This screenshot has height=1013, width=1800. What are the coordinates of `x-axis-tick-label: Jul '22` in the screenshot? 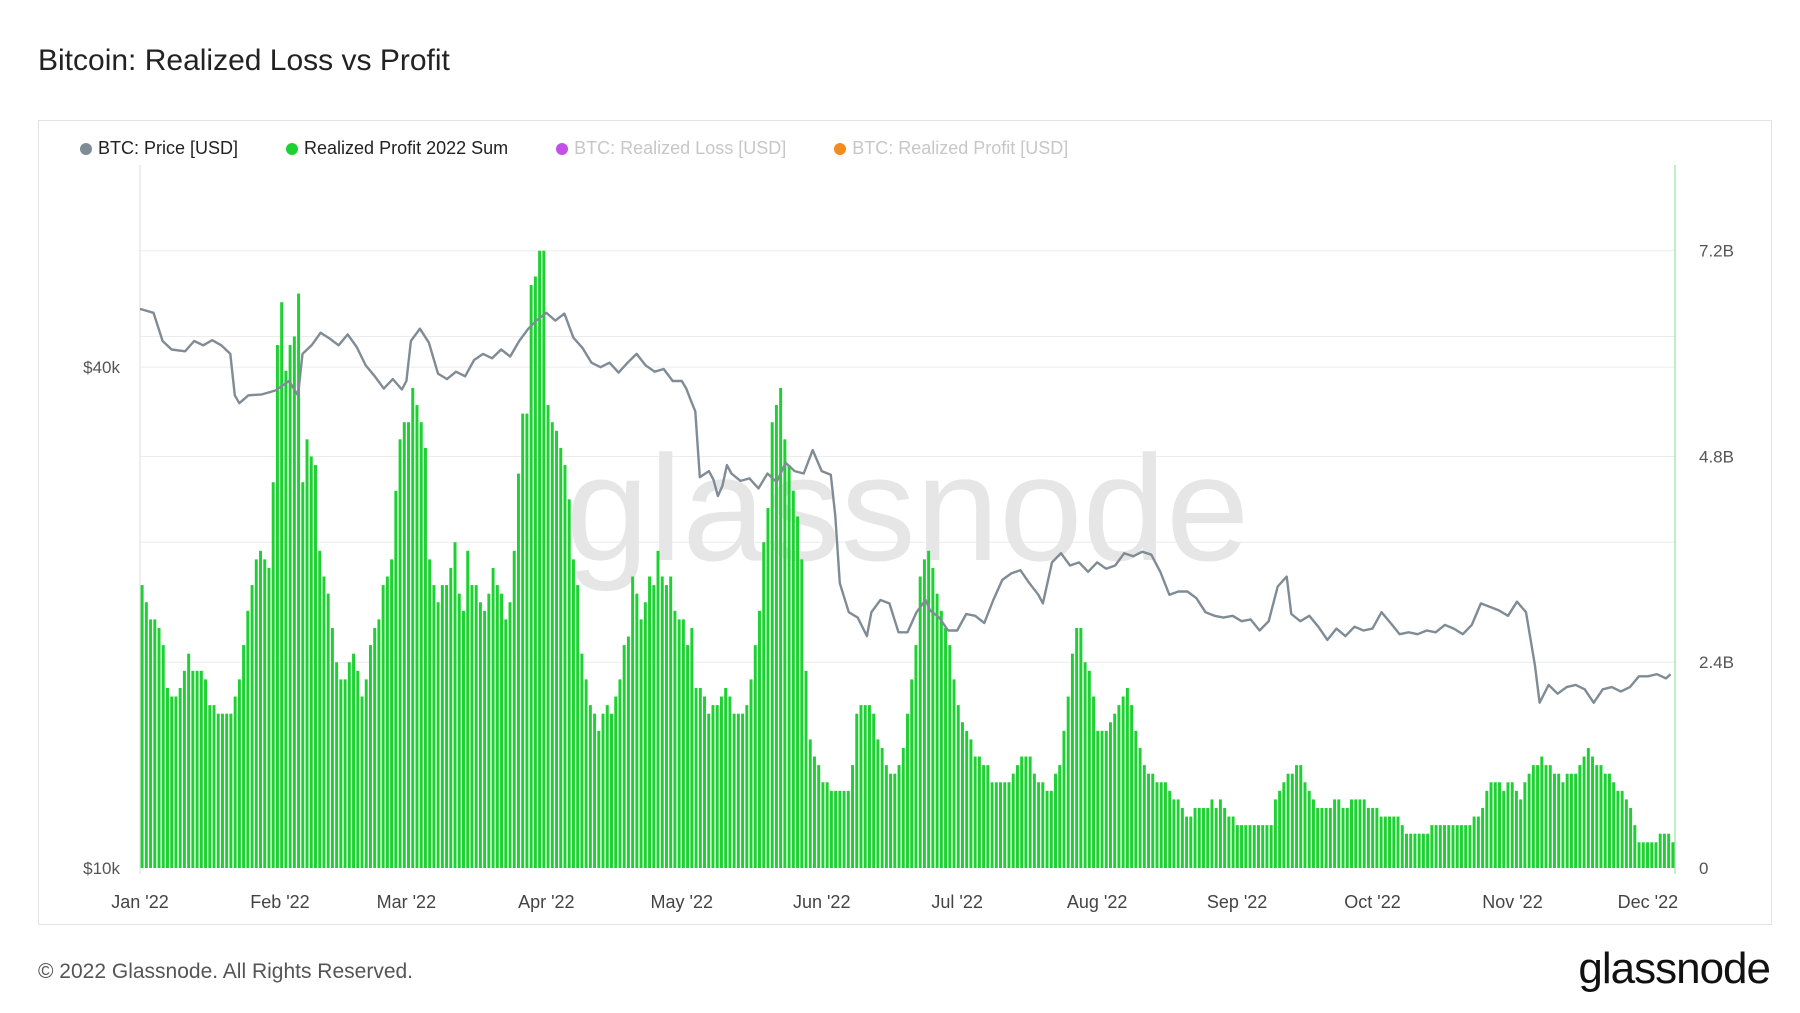 It's located at (956, 902).